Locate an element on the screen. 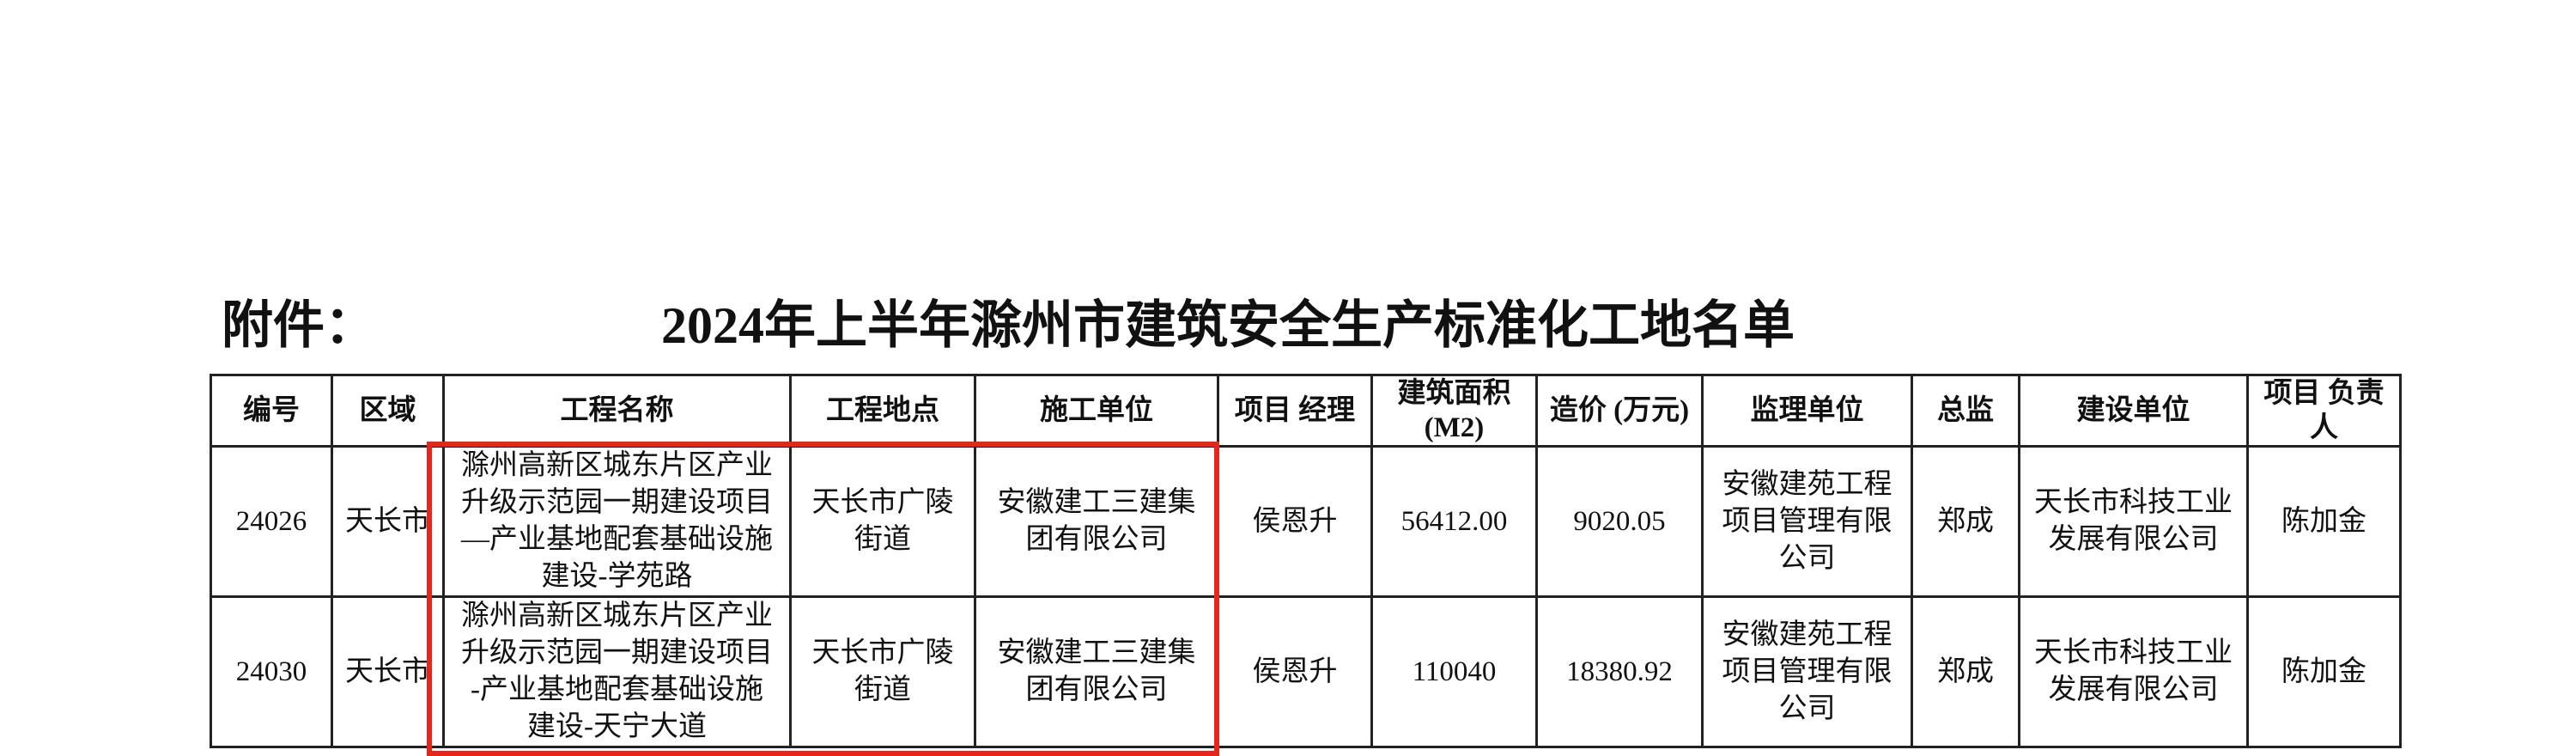 This screenshot has width=2576, height=756. header-cell: 建设单位 is located at coordinates (2134, 411).